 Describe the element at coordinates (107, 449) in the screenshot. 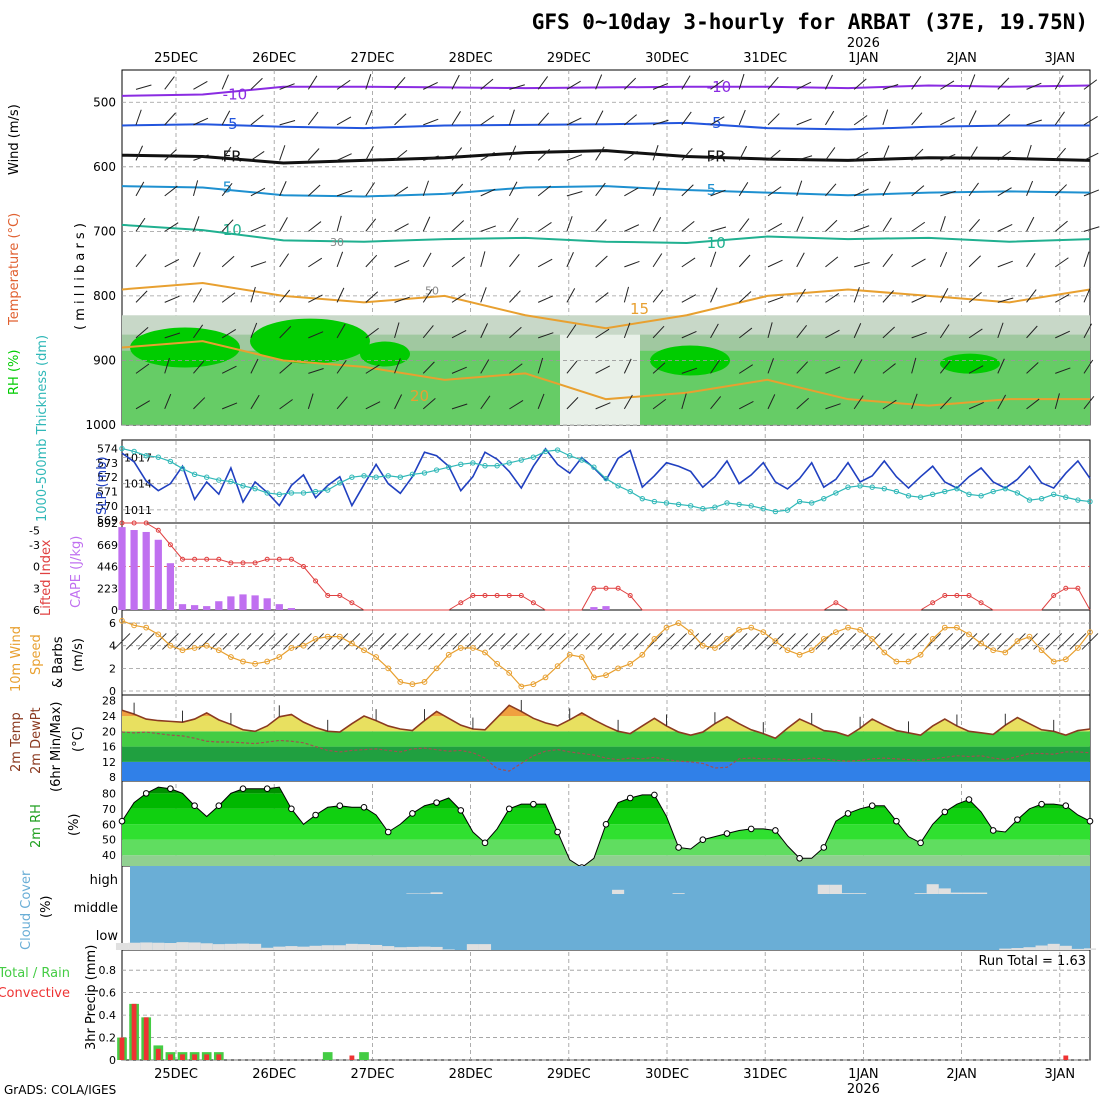

I see `thickness-tick: 574` at that location.